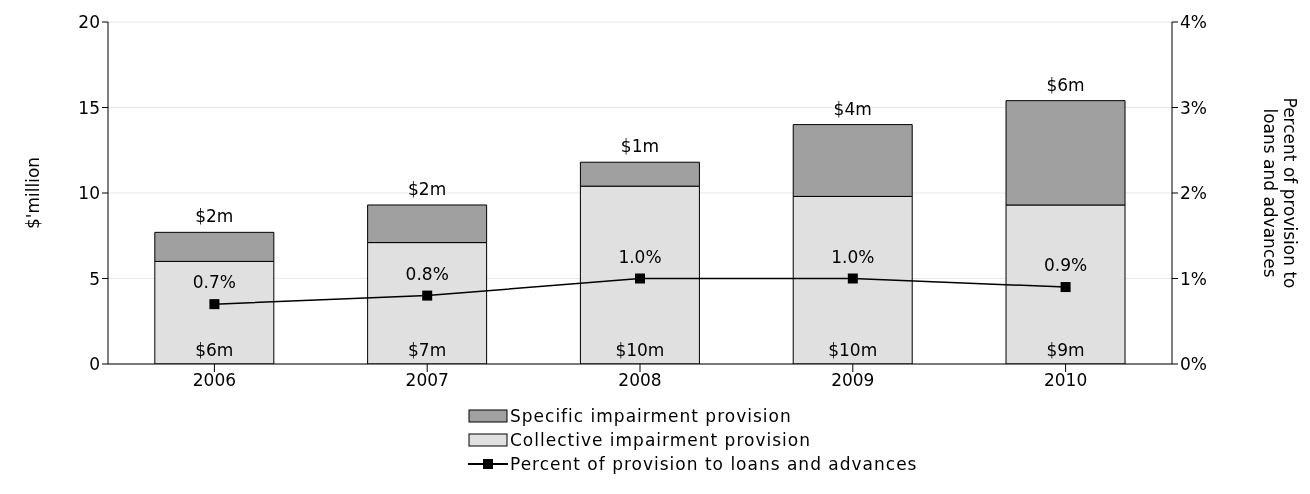  What do you see at coordinates (427, 350) in the screenshot?
I see `data-label: $7m` at bounding box center [427, 350].